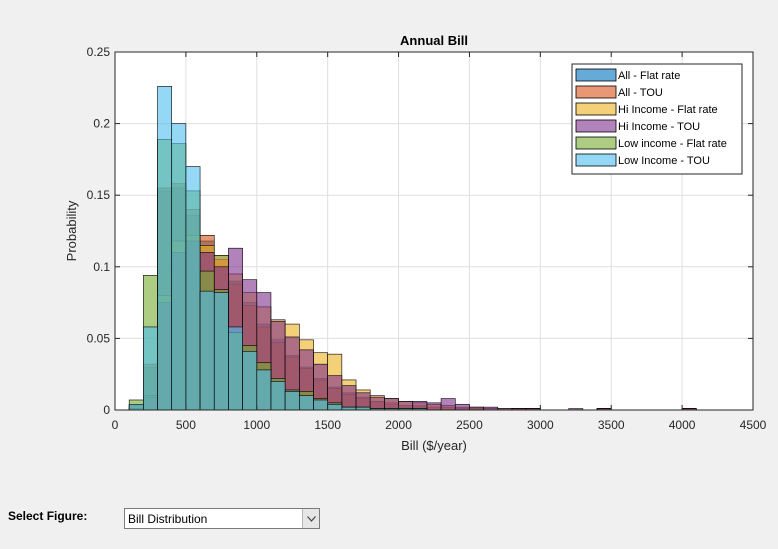 The height and width of the screenshot is (549, 778). I want to click on x-tick-label: 3000, so click(540, 425).